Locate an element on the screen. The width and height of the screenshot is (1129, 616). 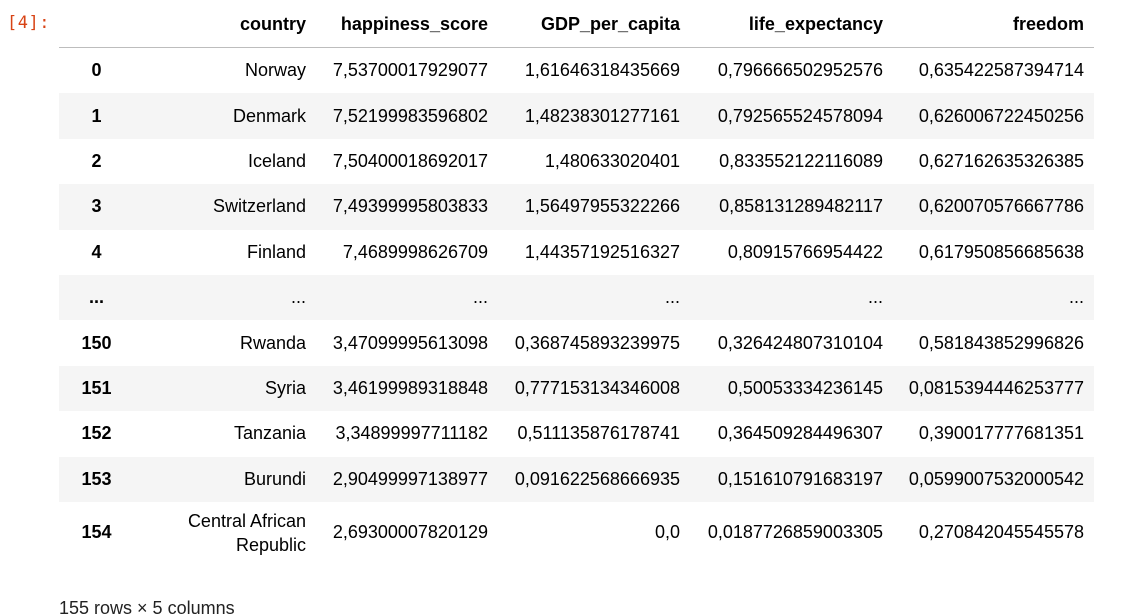
cell-life-expectancy: 0,326424807310104 is located at coordinates (800, 342).